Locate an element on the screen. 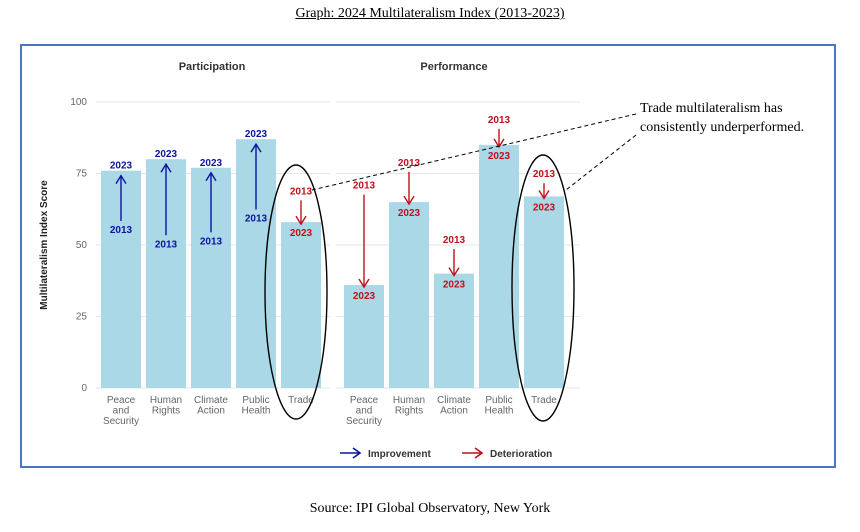 The image size is (860, 532). legend: Improvement Deterioration is located at coordinates (446, 453).